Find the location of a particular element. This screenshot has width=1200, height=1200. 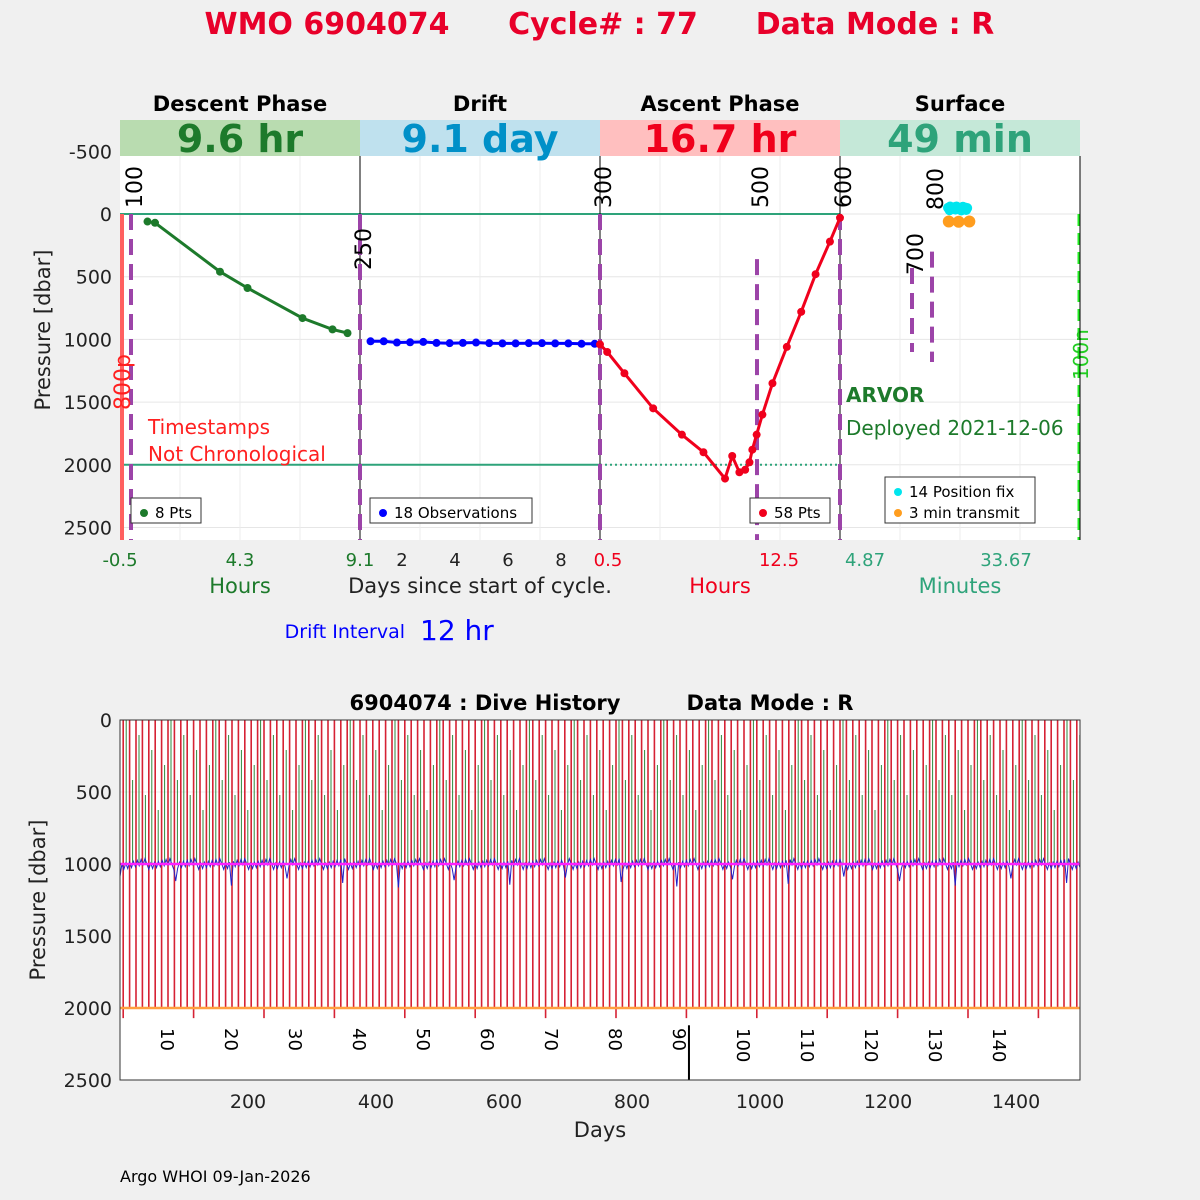

title-cycle: Cycle# : 77 is located at coordinates (603, 24).